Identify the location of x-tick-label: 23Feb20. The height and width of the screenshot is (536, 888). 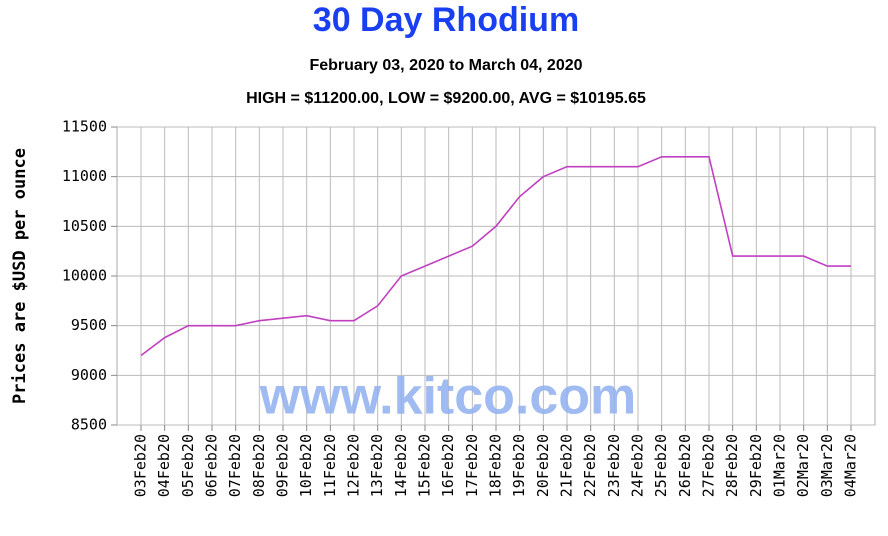
(614, 465).